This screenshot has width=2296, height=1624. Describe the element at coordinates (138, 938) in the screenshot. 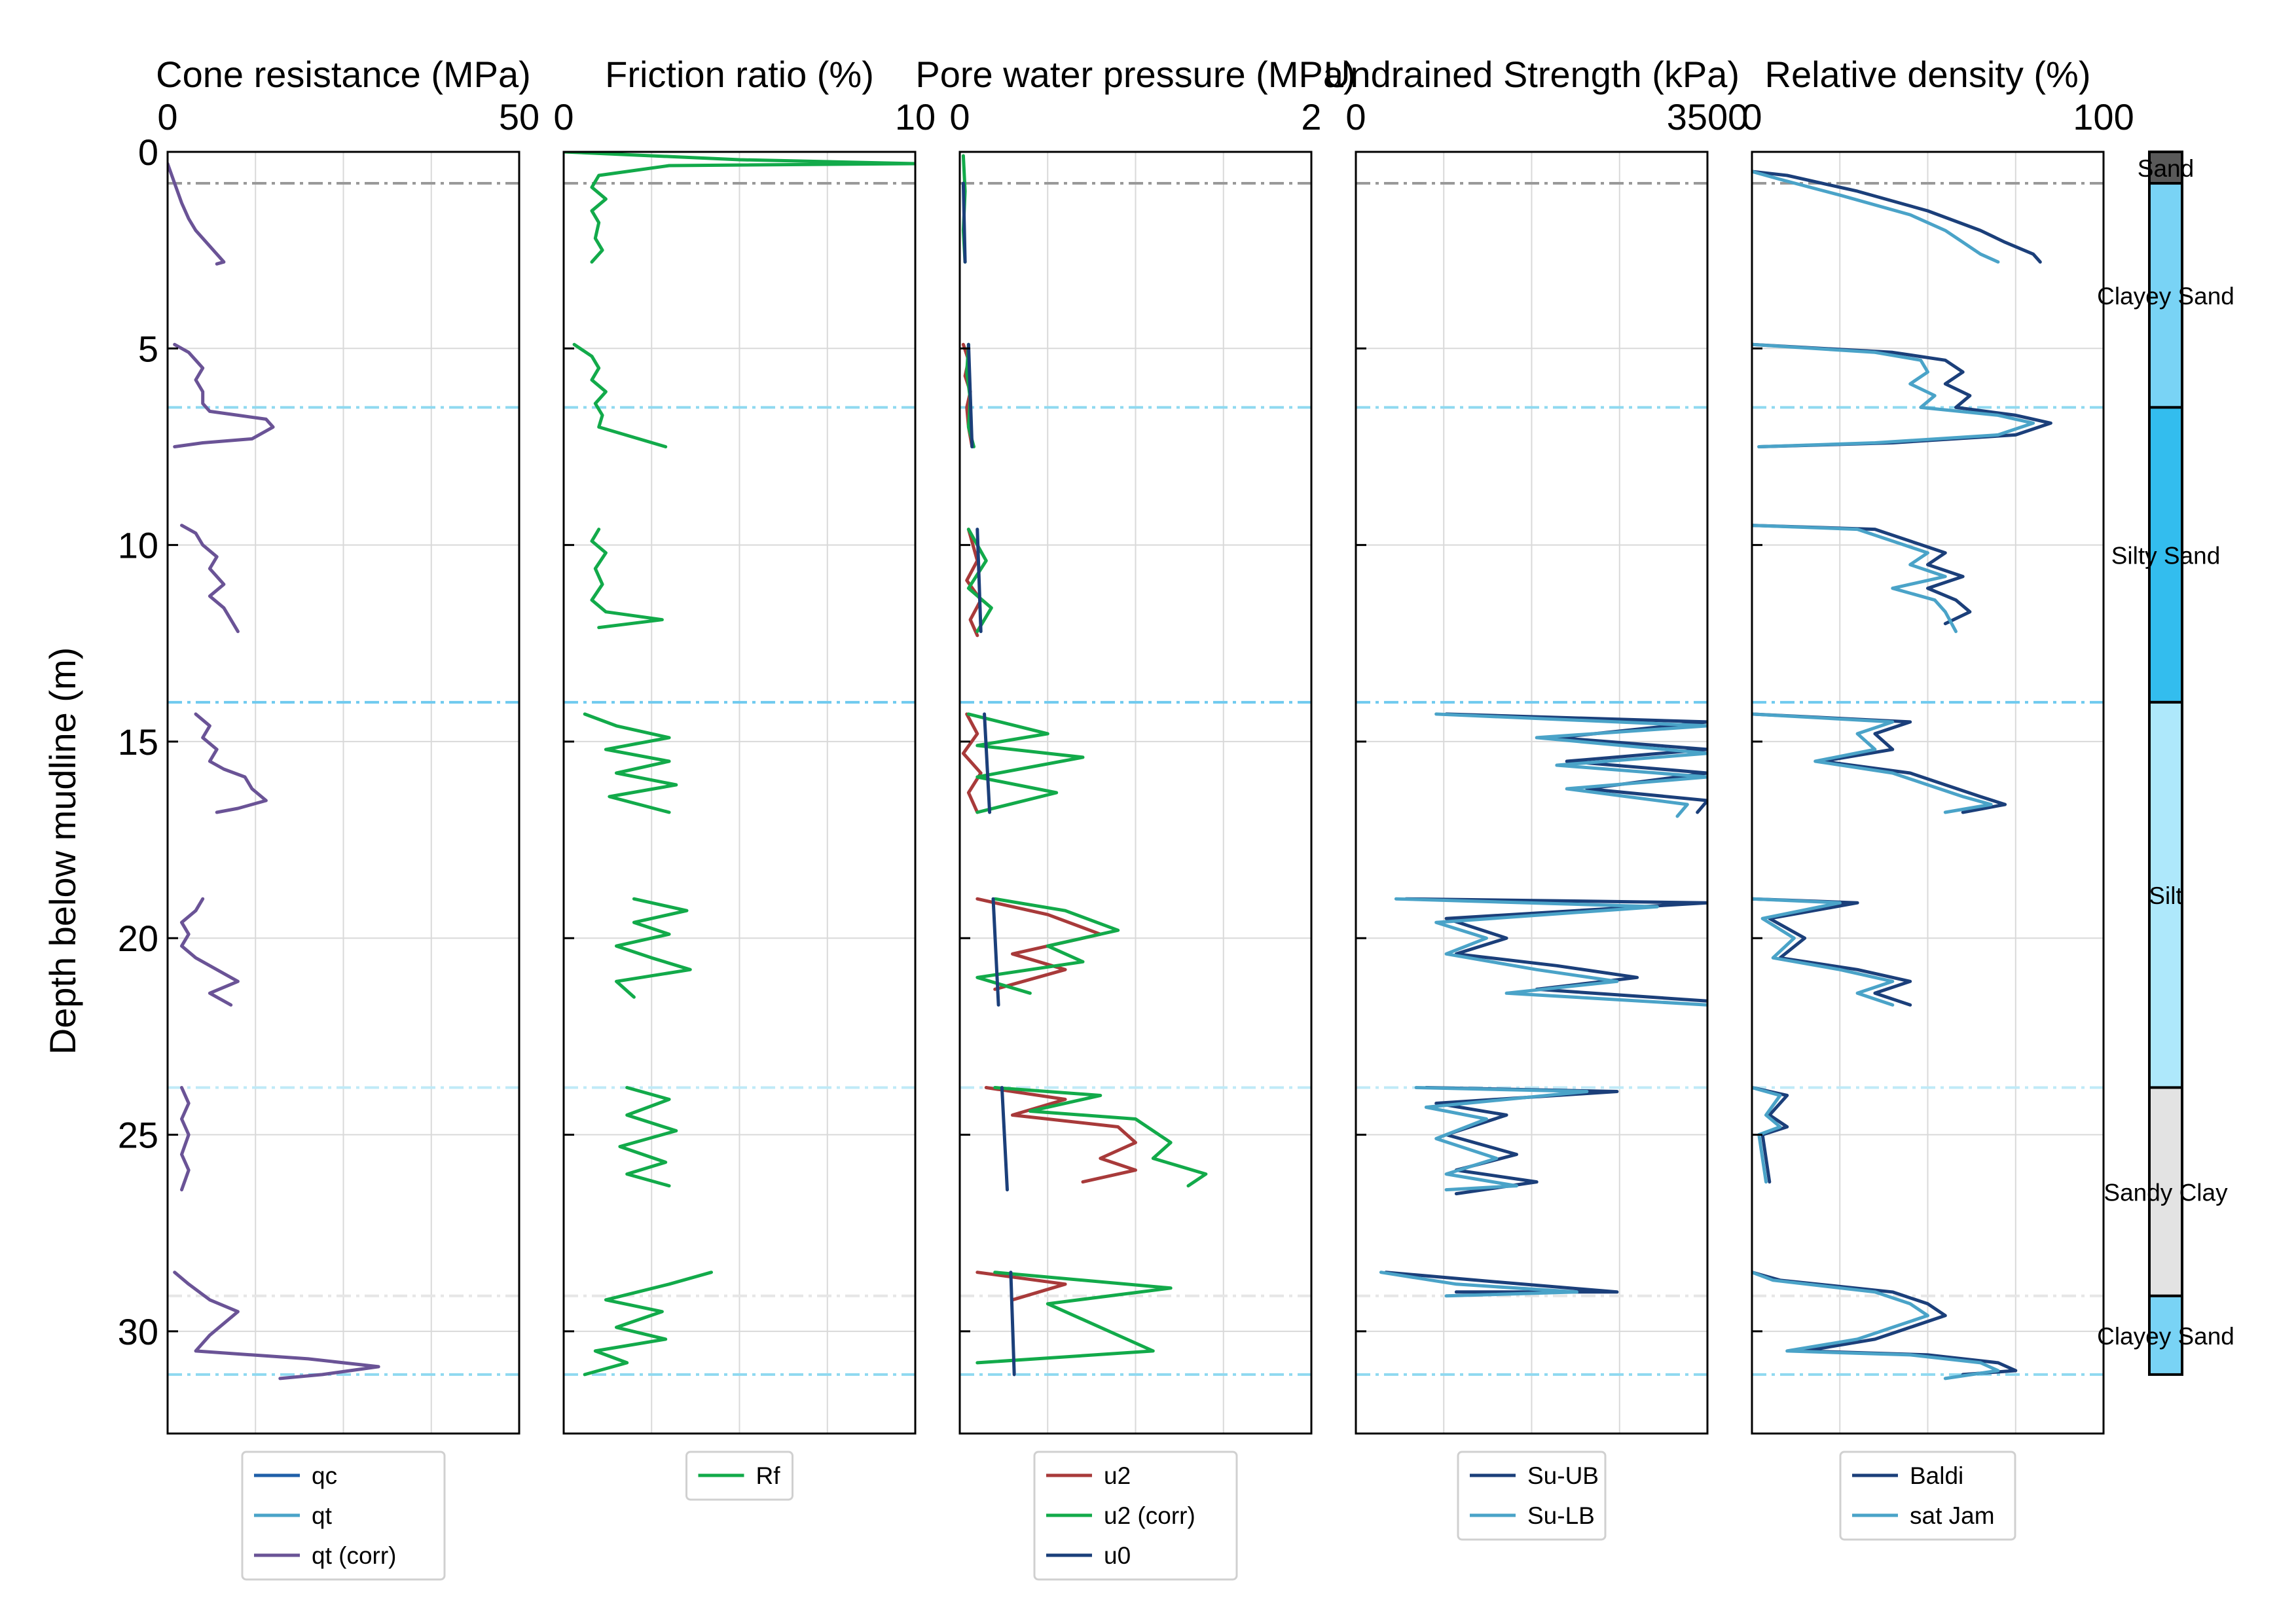

I see `y-tick-label: 20` at that location.